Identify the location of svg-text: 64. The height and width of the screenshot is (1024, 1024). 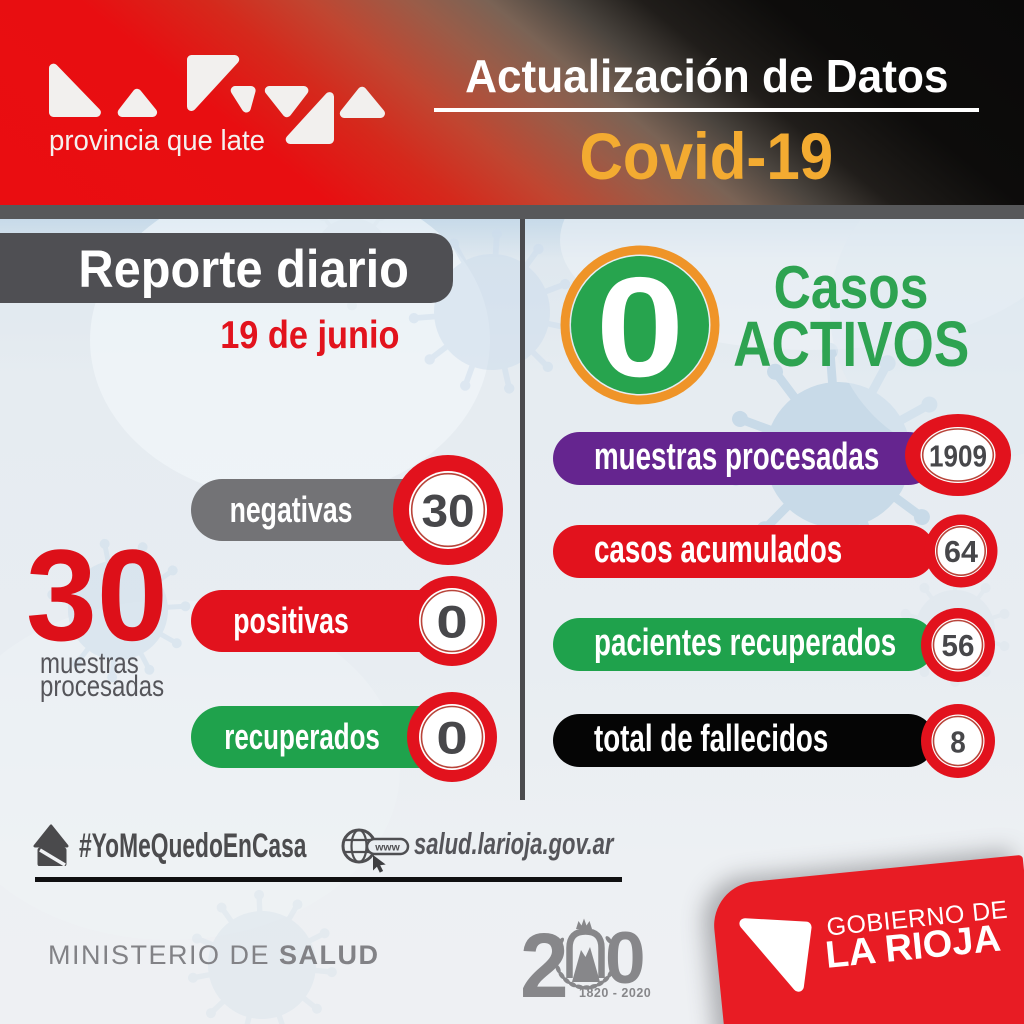
(961, 552).